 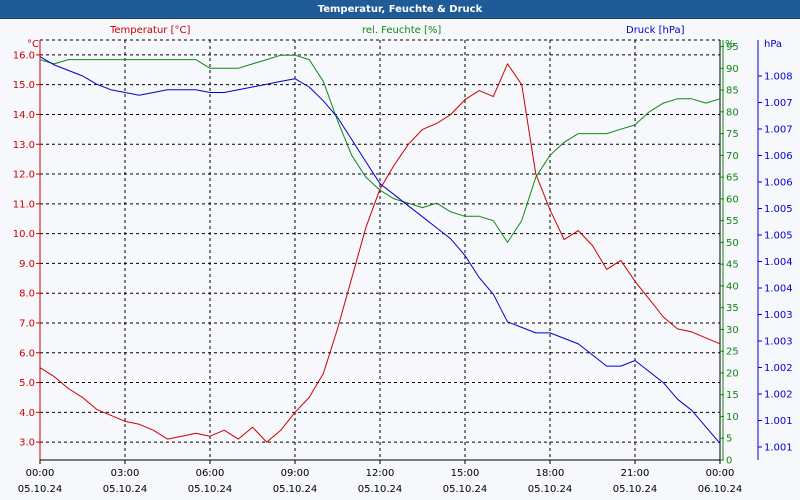 I want to click on temperature-unit: °C, so click(x=33, y=44).